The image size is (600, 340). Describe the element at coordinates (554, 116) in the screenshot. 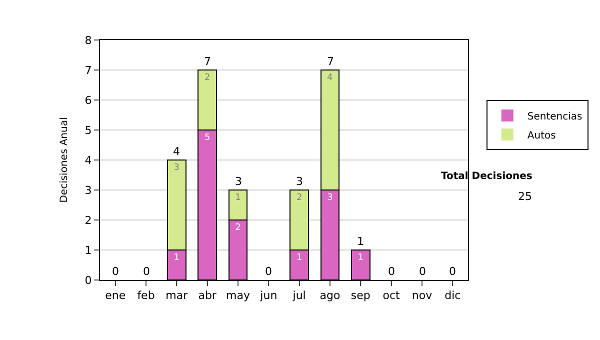

I see `legend-label: Sentencias` at that location.